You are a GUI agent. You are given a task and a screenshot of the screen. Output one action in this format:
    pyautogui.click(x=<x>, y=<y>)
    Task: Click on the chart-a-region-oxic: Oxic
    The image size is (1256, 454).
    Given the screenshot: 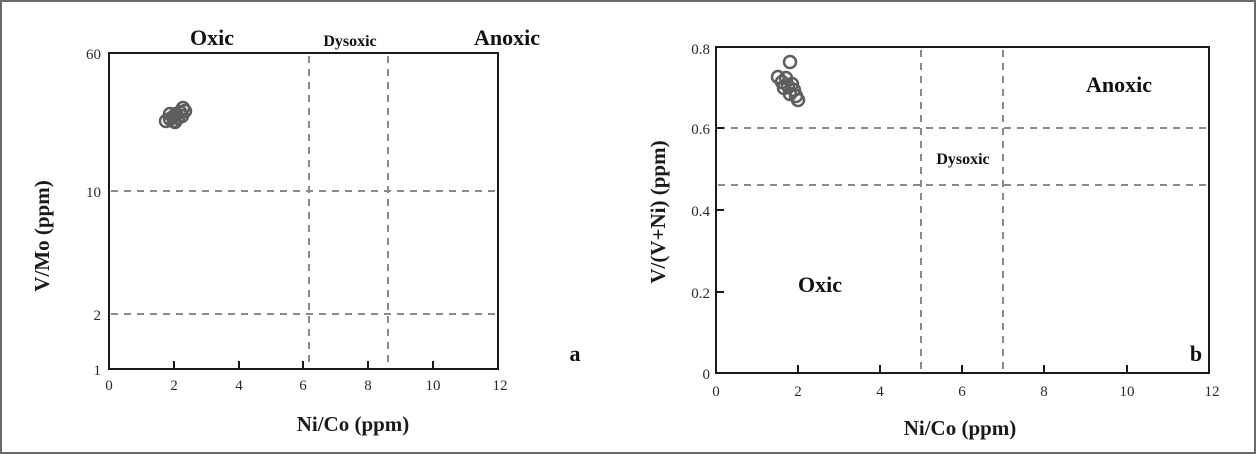 What is the action you would take?
    pyautogui.click(x=212, y=37)
    